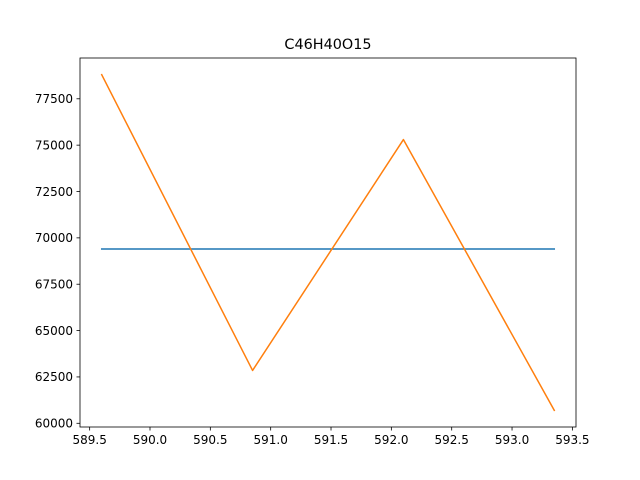 The height and width of the screenshot is (480, 640). What do you see at coordinates (54, 192) in the screenshot?
I see `y-tick-label: 72500` at bounding box center [54, 192].